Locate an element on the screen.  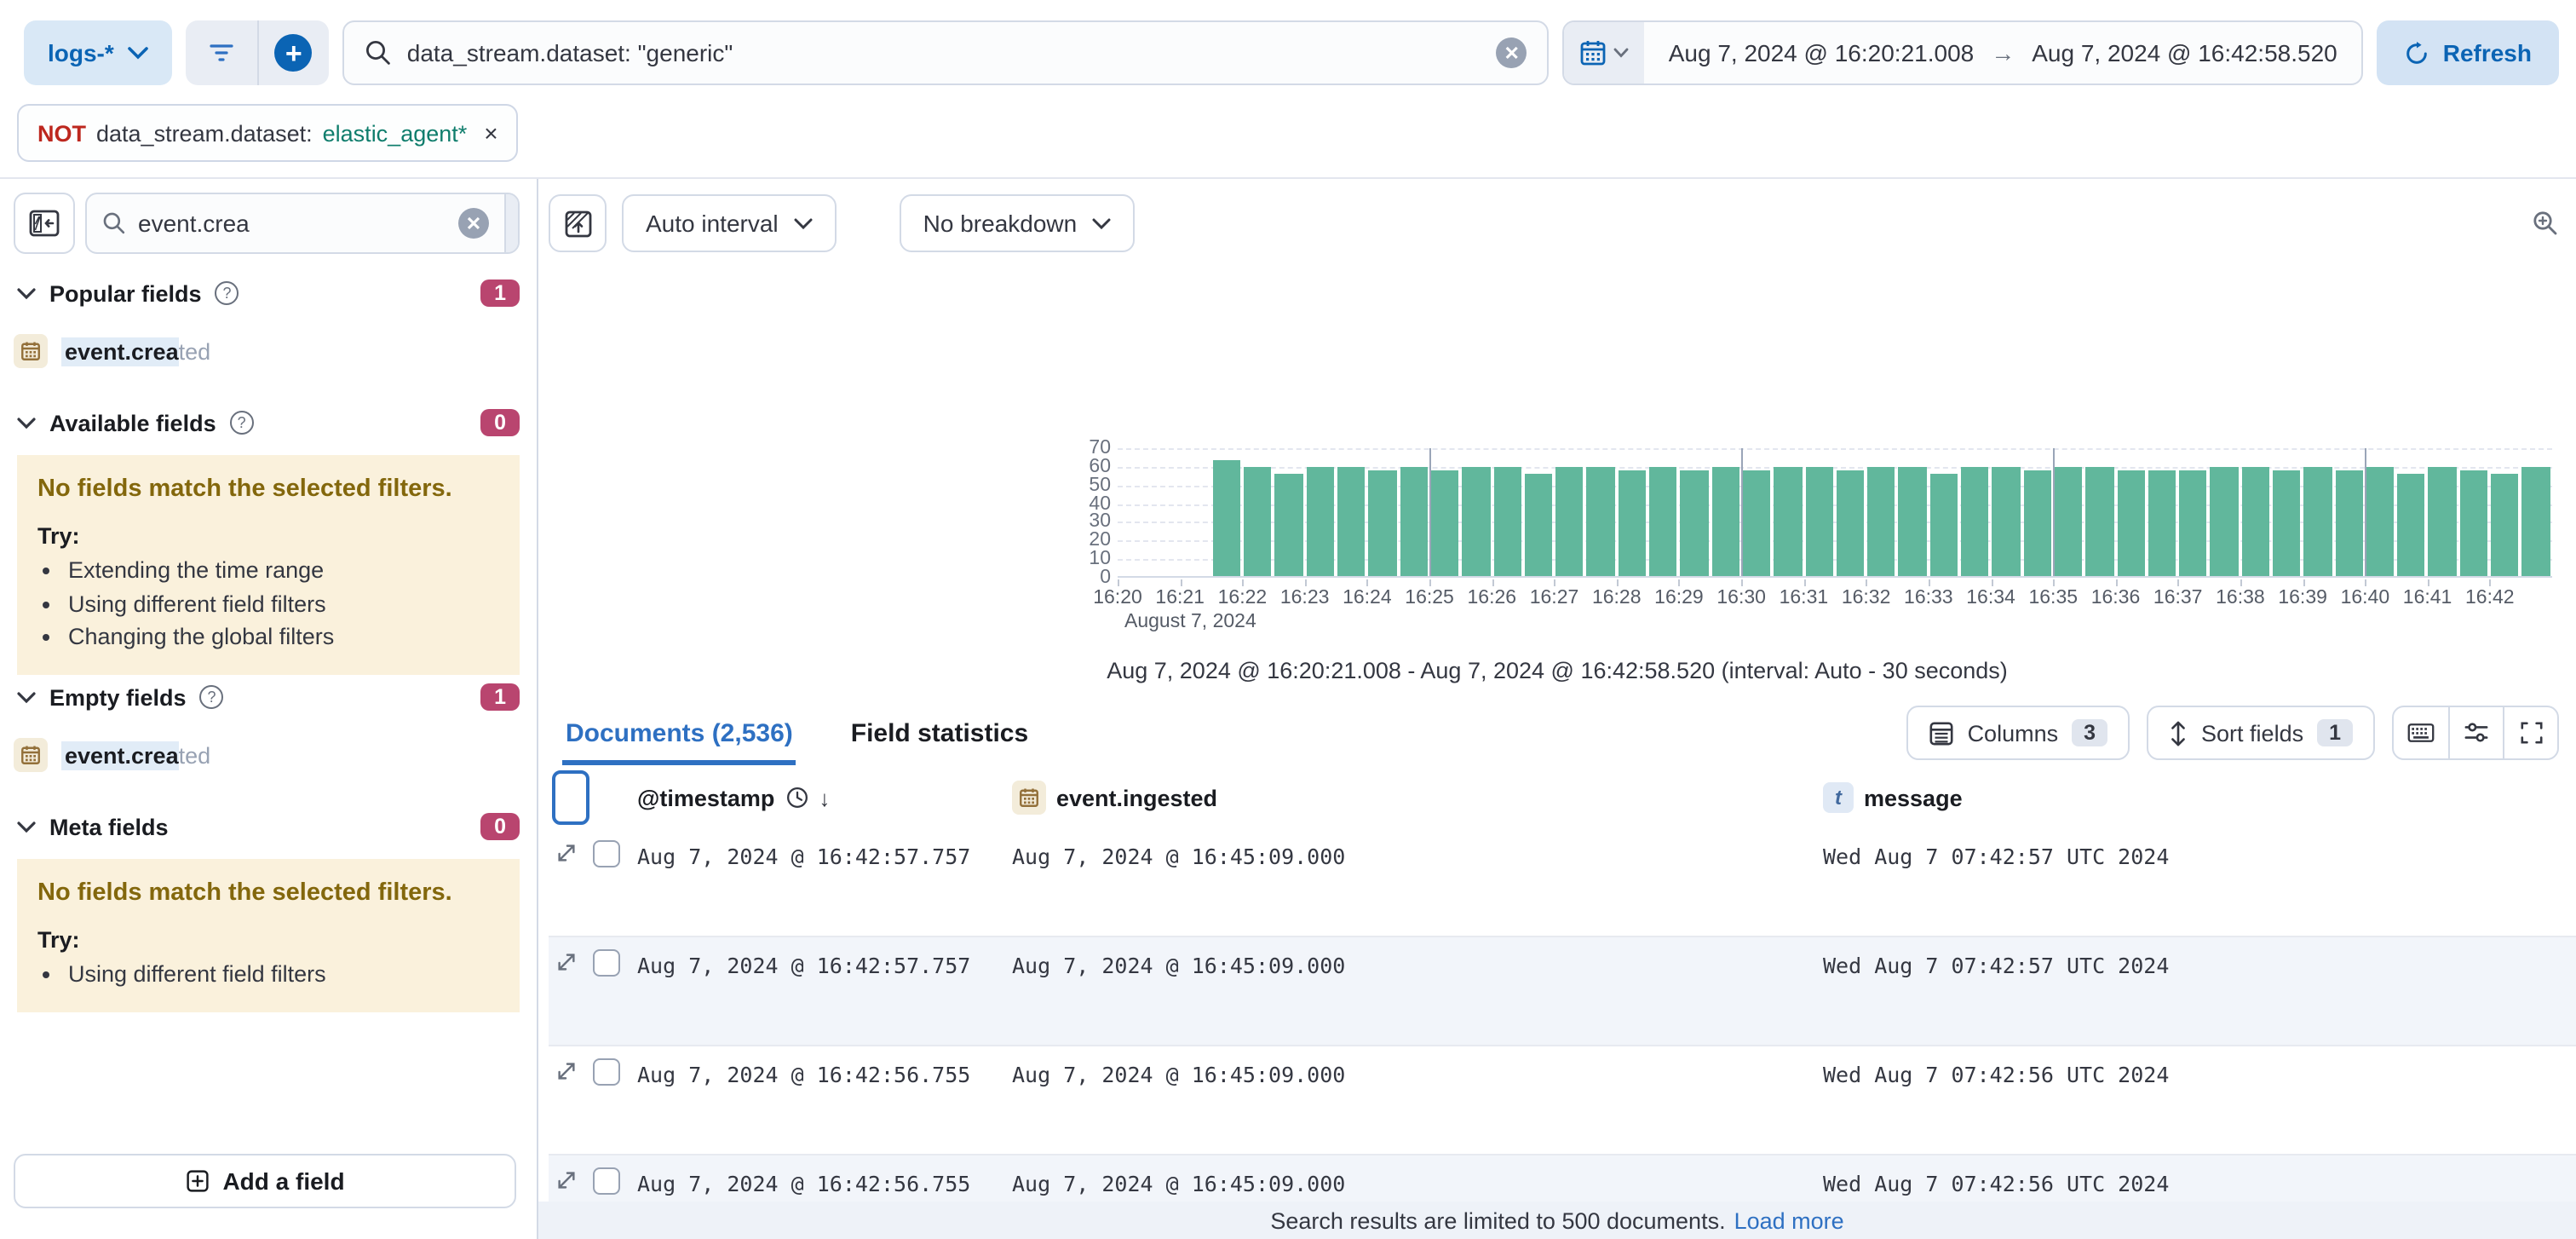
columns-button: Columns 3 is located at coordinates (2018, 733).